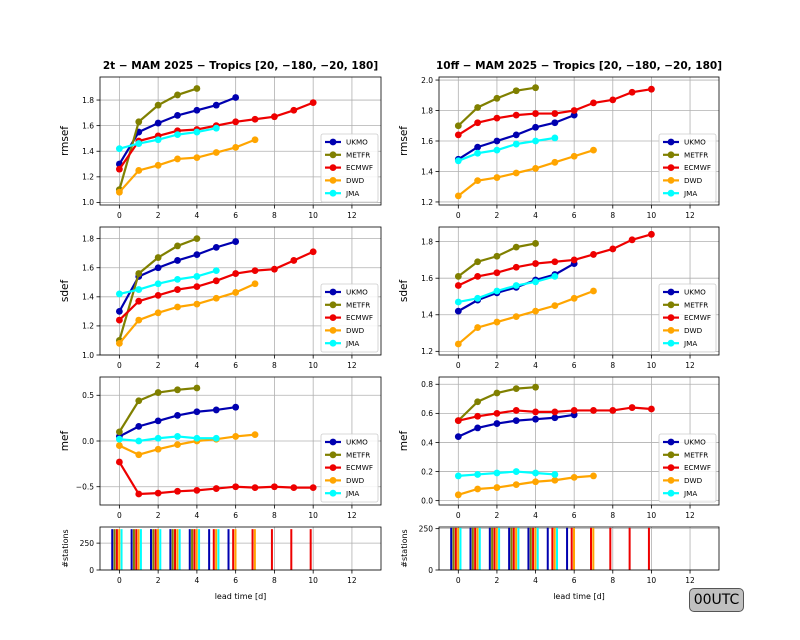 This screenshot has height=640, width=800. What do you see at coordinates (560, 562) in the screenshot?
I see `panel-nstations-1: 0 2 4 6 8 10 12 0 250 #stations lead time [d]` at bounding box center [560, 562].